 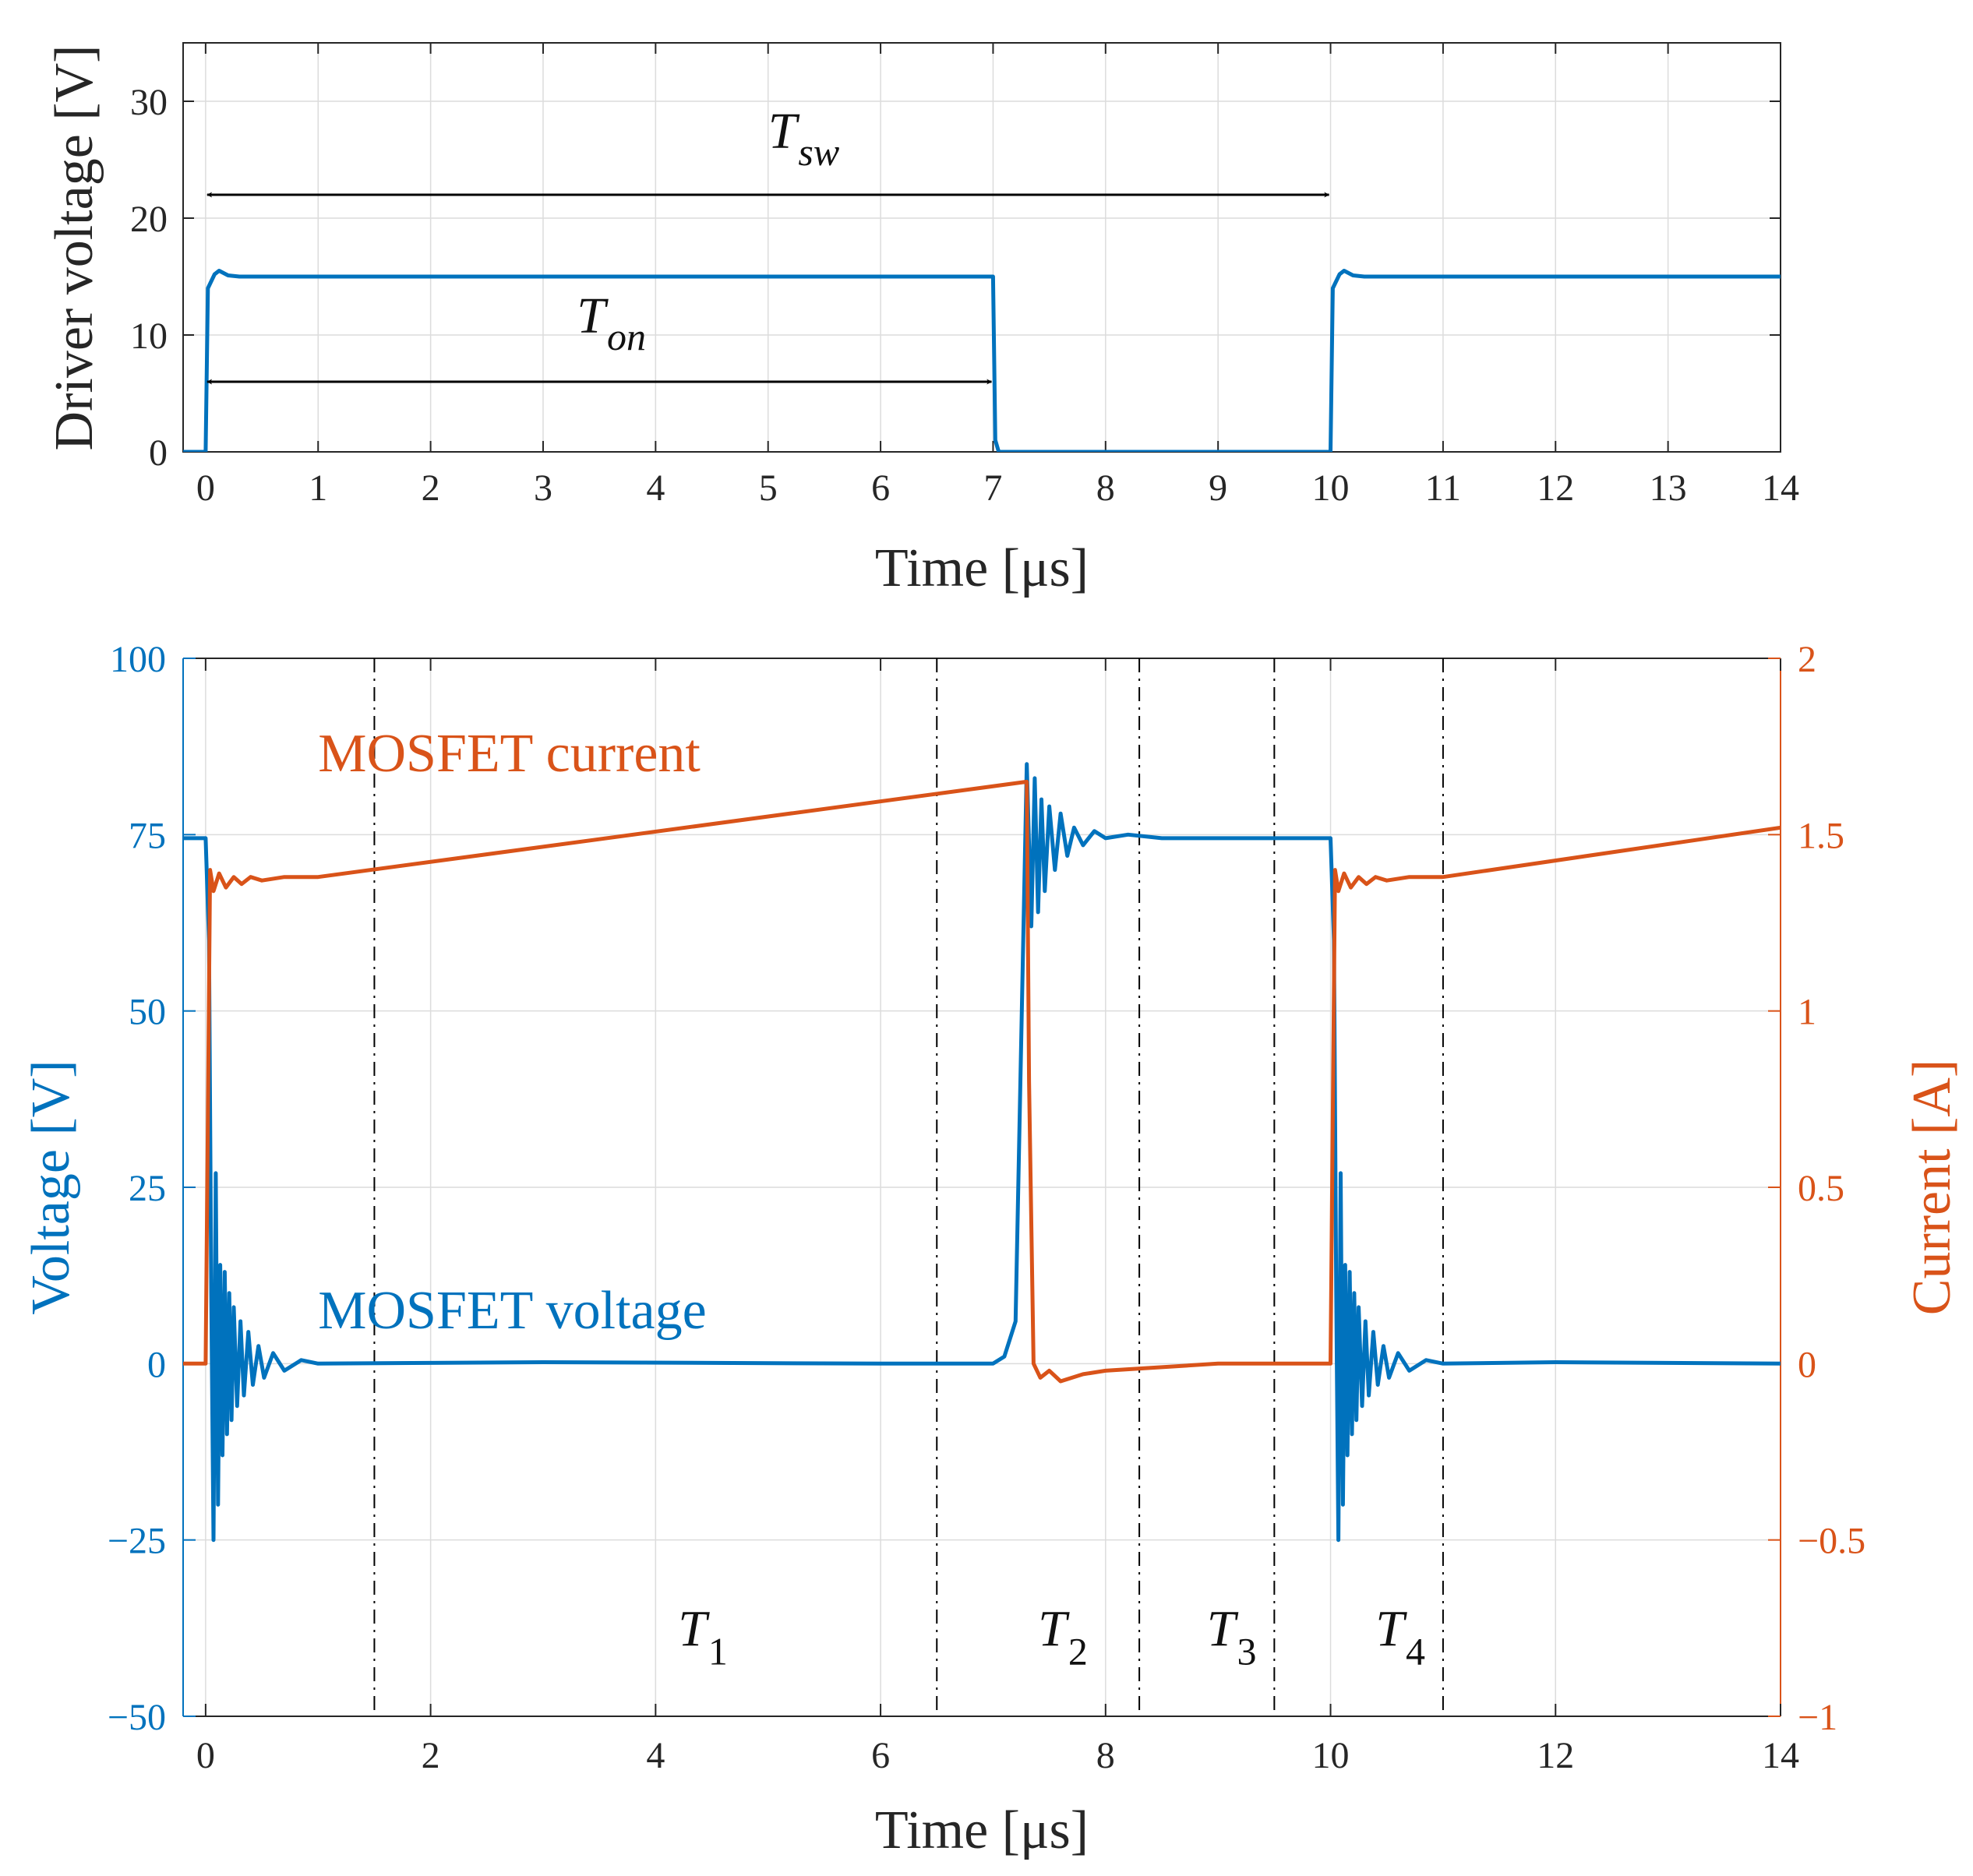 I want to click on driver-voltage-line, so click(x=982, y=360).